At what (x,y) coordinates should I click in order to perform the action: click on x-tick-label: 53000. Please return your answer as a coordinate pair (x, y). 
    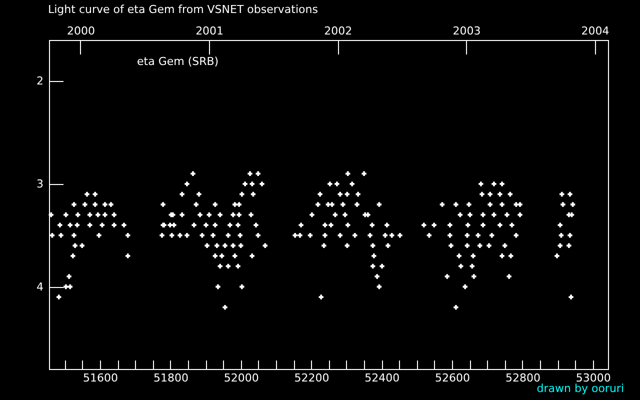
    Looking at the image, I should click on (593, 378).